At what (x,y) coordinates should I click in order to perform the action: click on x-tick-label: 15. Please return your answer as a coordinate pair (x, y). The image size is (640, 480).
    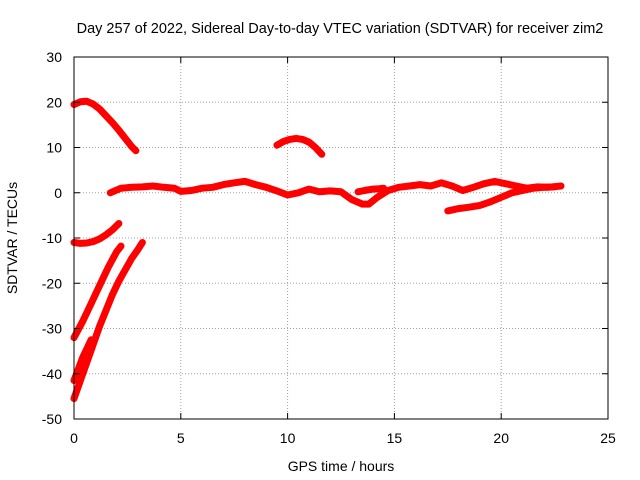
    Looking at the image, I should click on (395, 438).